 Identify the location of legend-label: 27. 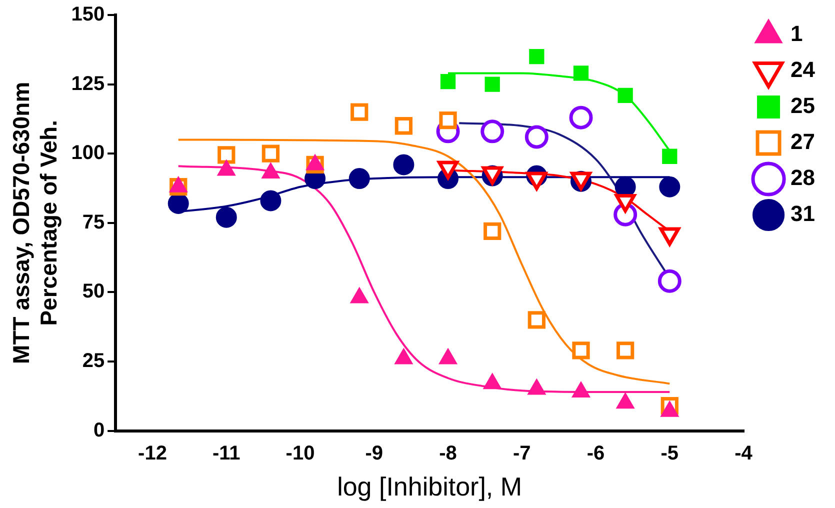
(803, 141).